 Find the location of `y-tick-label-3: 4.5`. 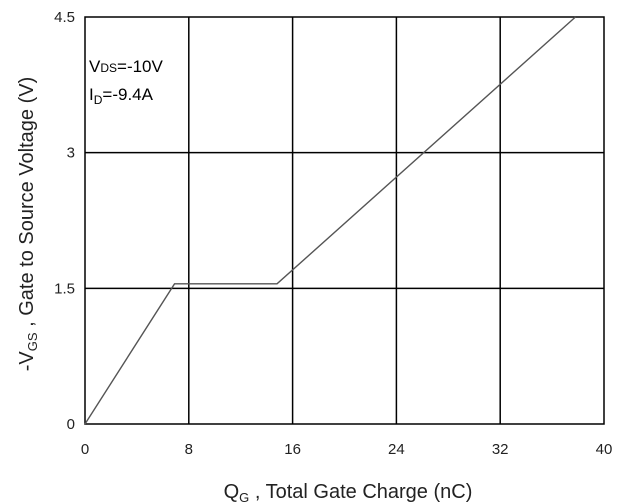

y-tick-label-3: 4.5 is located at coordinates (64, 17).